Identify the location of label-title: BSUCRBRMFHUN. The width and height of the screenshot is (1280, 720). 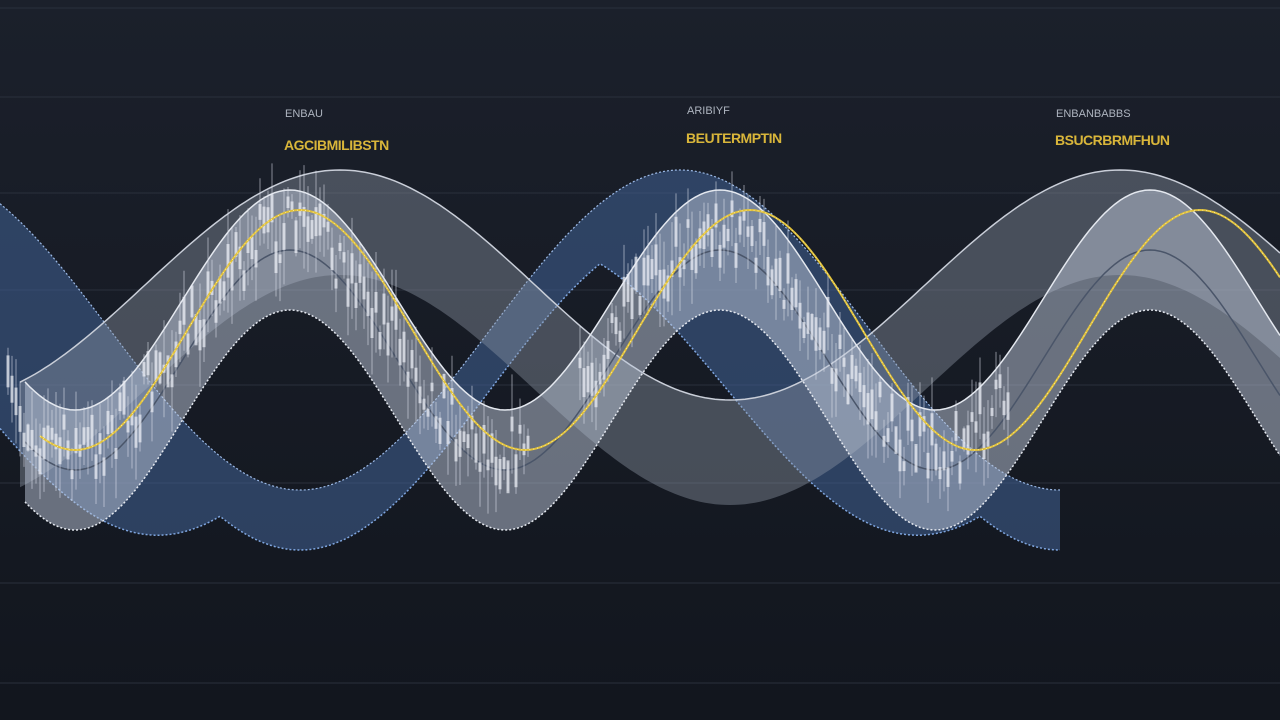
(1112, 140).